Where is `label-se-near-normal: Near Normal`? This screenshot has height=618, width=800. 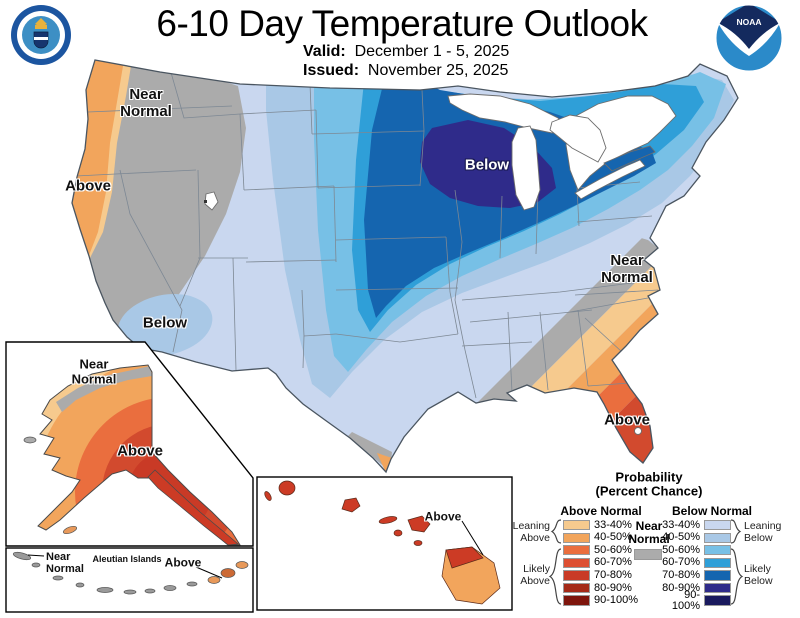
label-se-near-normal: Near Normal is located at coordinates (627, 269).